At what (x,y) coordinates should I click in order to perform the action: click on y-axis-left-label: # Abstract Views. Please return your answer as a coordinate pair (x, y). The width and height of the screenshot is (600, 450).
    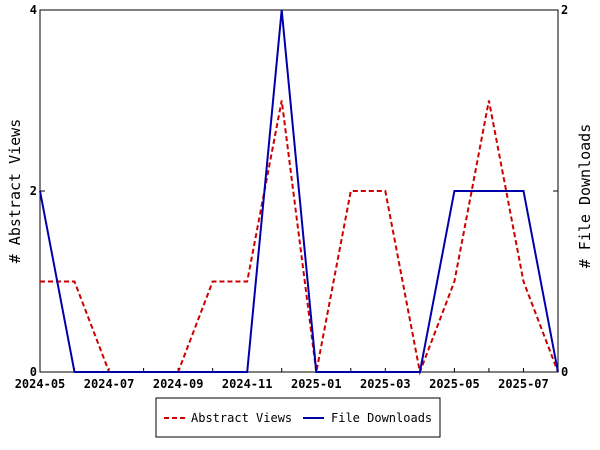
    Looking at the image, I should click on (15, 191).